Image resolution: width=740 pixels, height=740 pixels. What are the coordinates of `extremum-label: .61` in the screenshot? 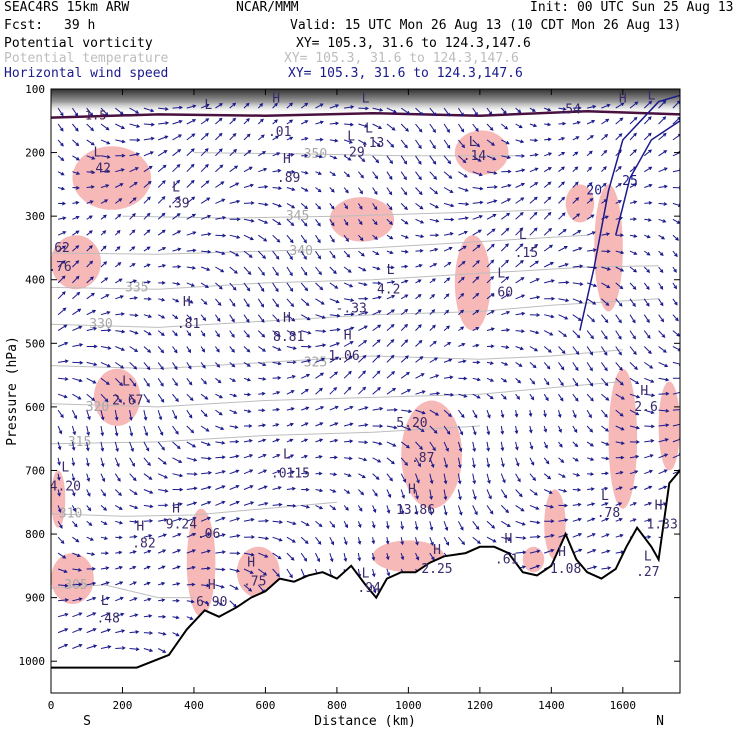 It's located at (506, 559).